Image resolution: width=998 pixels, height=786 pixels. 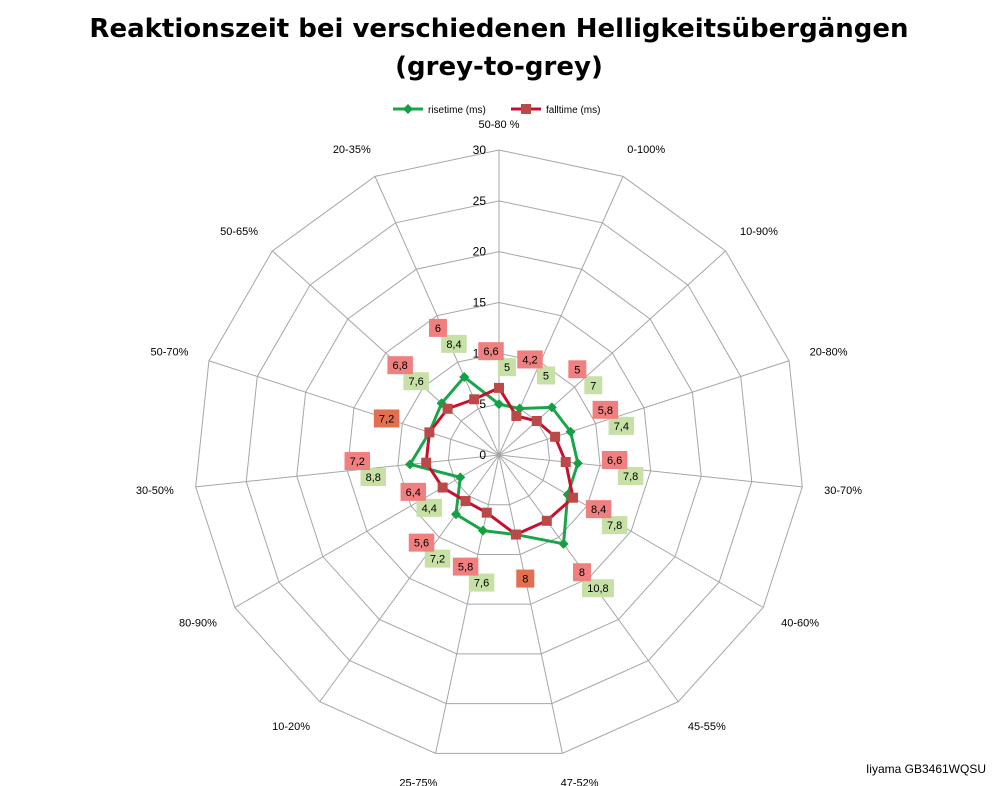 I want to click on data-label-rise-text: 7,6, so click(x=415, y=382).